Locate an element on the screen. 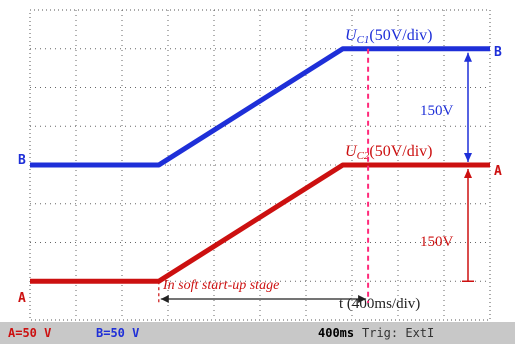  trigger-readout: Trig: ExtI is located at coordinates (398, 333).